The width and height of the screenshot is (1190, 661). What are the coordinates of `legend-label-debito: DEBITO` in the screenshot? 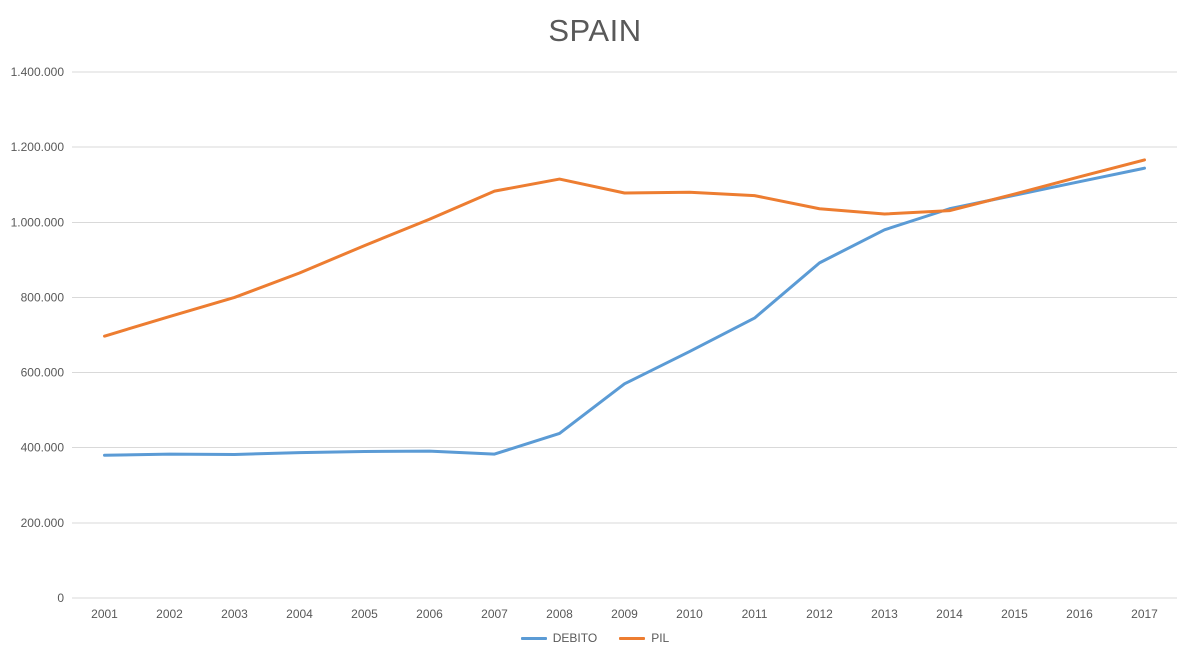 It's located at (575, 638).